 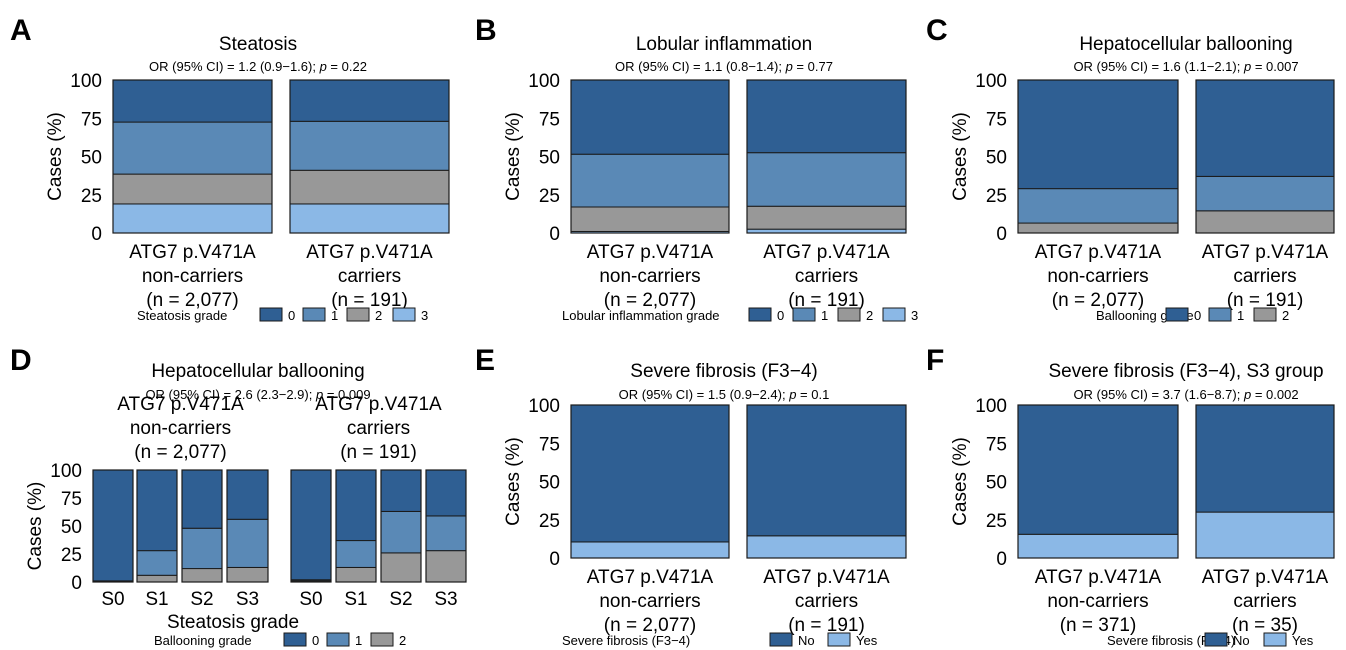 What do you see at coordinates (180, 452) in the screenshot?
I see `group-label: (n = 2,077)` at bounding box center [180, 452].